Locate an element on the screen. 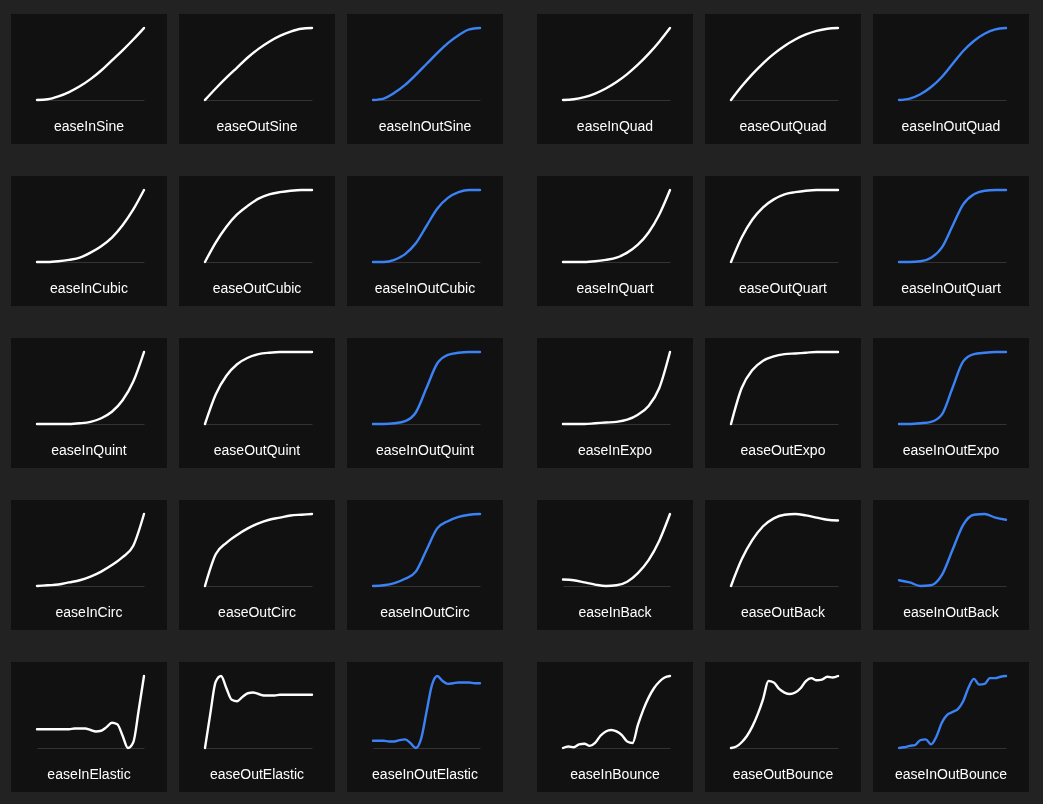  text: easeOutElastic is located at coordinates (257, 774).